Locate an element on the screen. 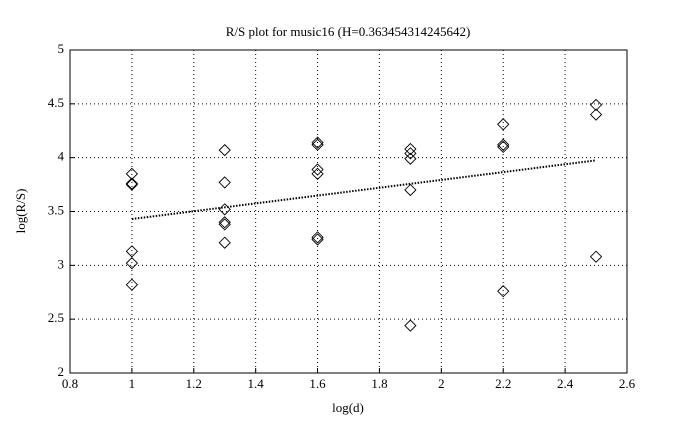 The width and height of the screenshot is (686, 430). x-tick-label: 1.6 is located at coordinates (317, 383).